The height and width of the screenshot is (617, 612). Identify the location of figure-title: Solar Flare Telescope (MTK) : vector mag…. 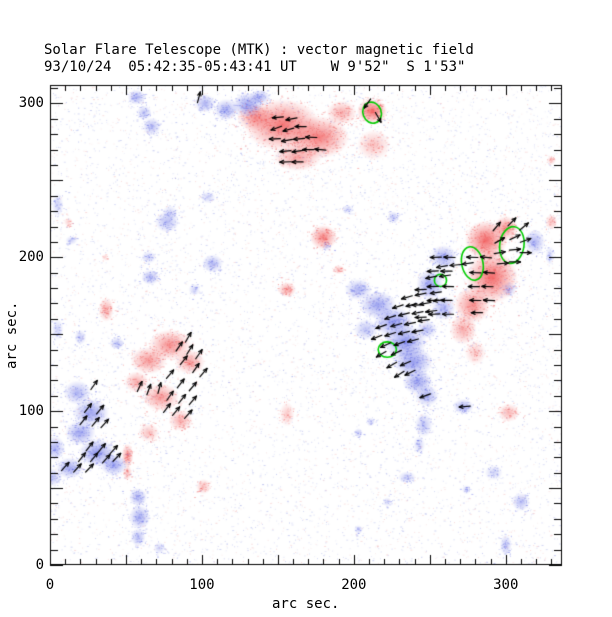
(259, 50).